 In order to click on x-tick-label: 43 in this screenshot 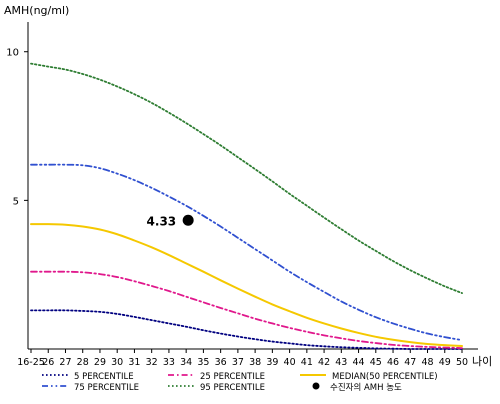, I will do `click(341, 362)`.